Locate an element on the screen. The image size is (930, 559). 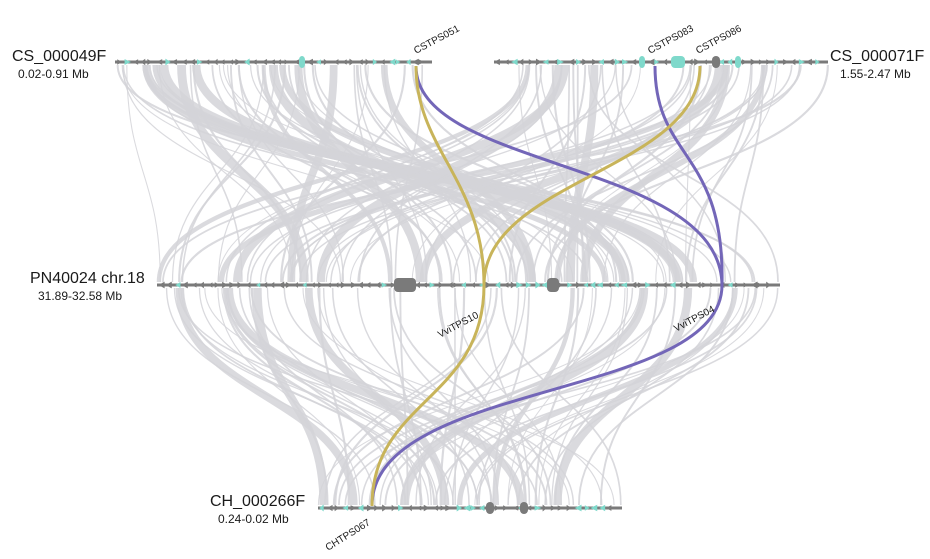
track-name-cs-000049f: CS_000049F is located at coordinates (59, 56).